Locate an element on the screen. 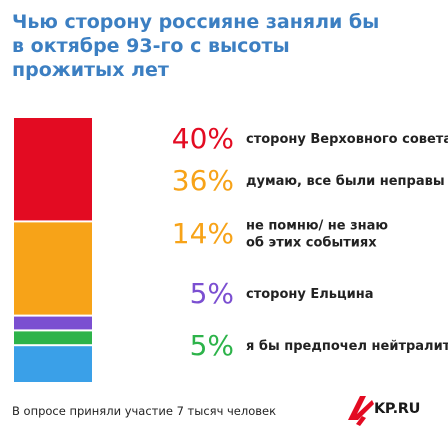  value-label-4: 5% is located at coordinates (212, 293).